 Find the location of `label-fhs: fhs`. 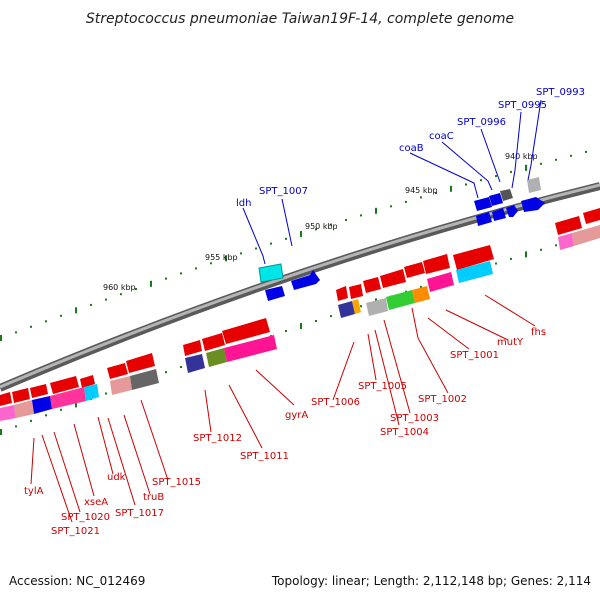

label-fhs: fhs is located at coordinates (538, 332).